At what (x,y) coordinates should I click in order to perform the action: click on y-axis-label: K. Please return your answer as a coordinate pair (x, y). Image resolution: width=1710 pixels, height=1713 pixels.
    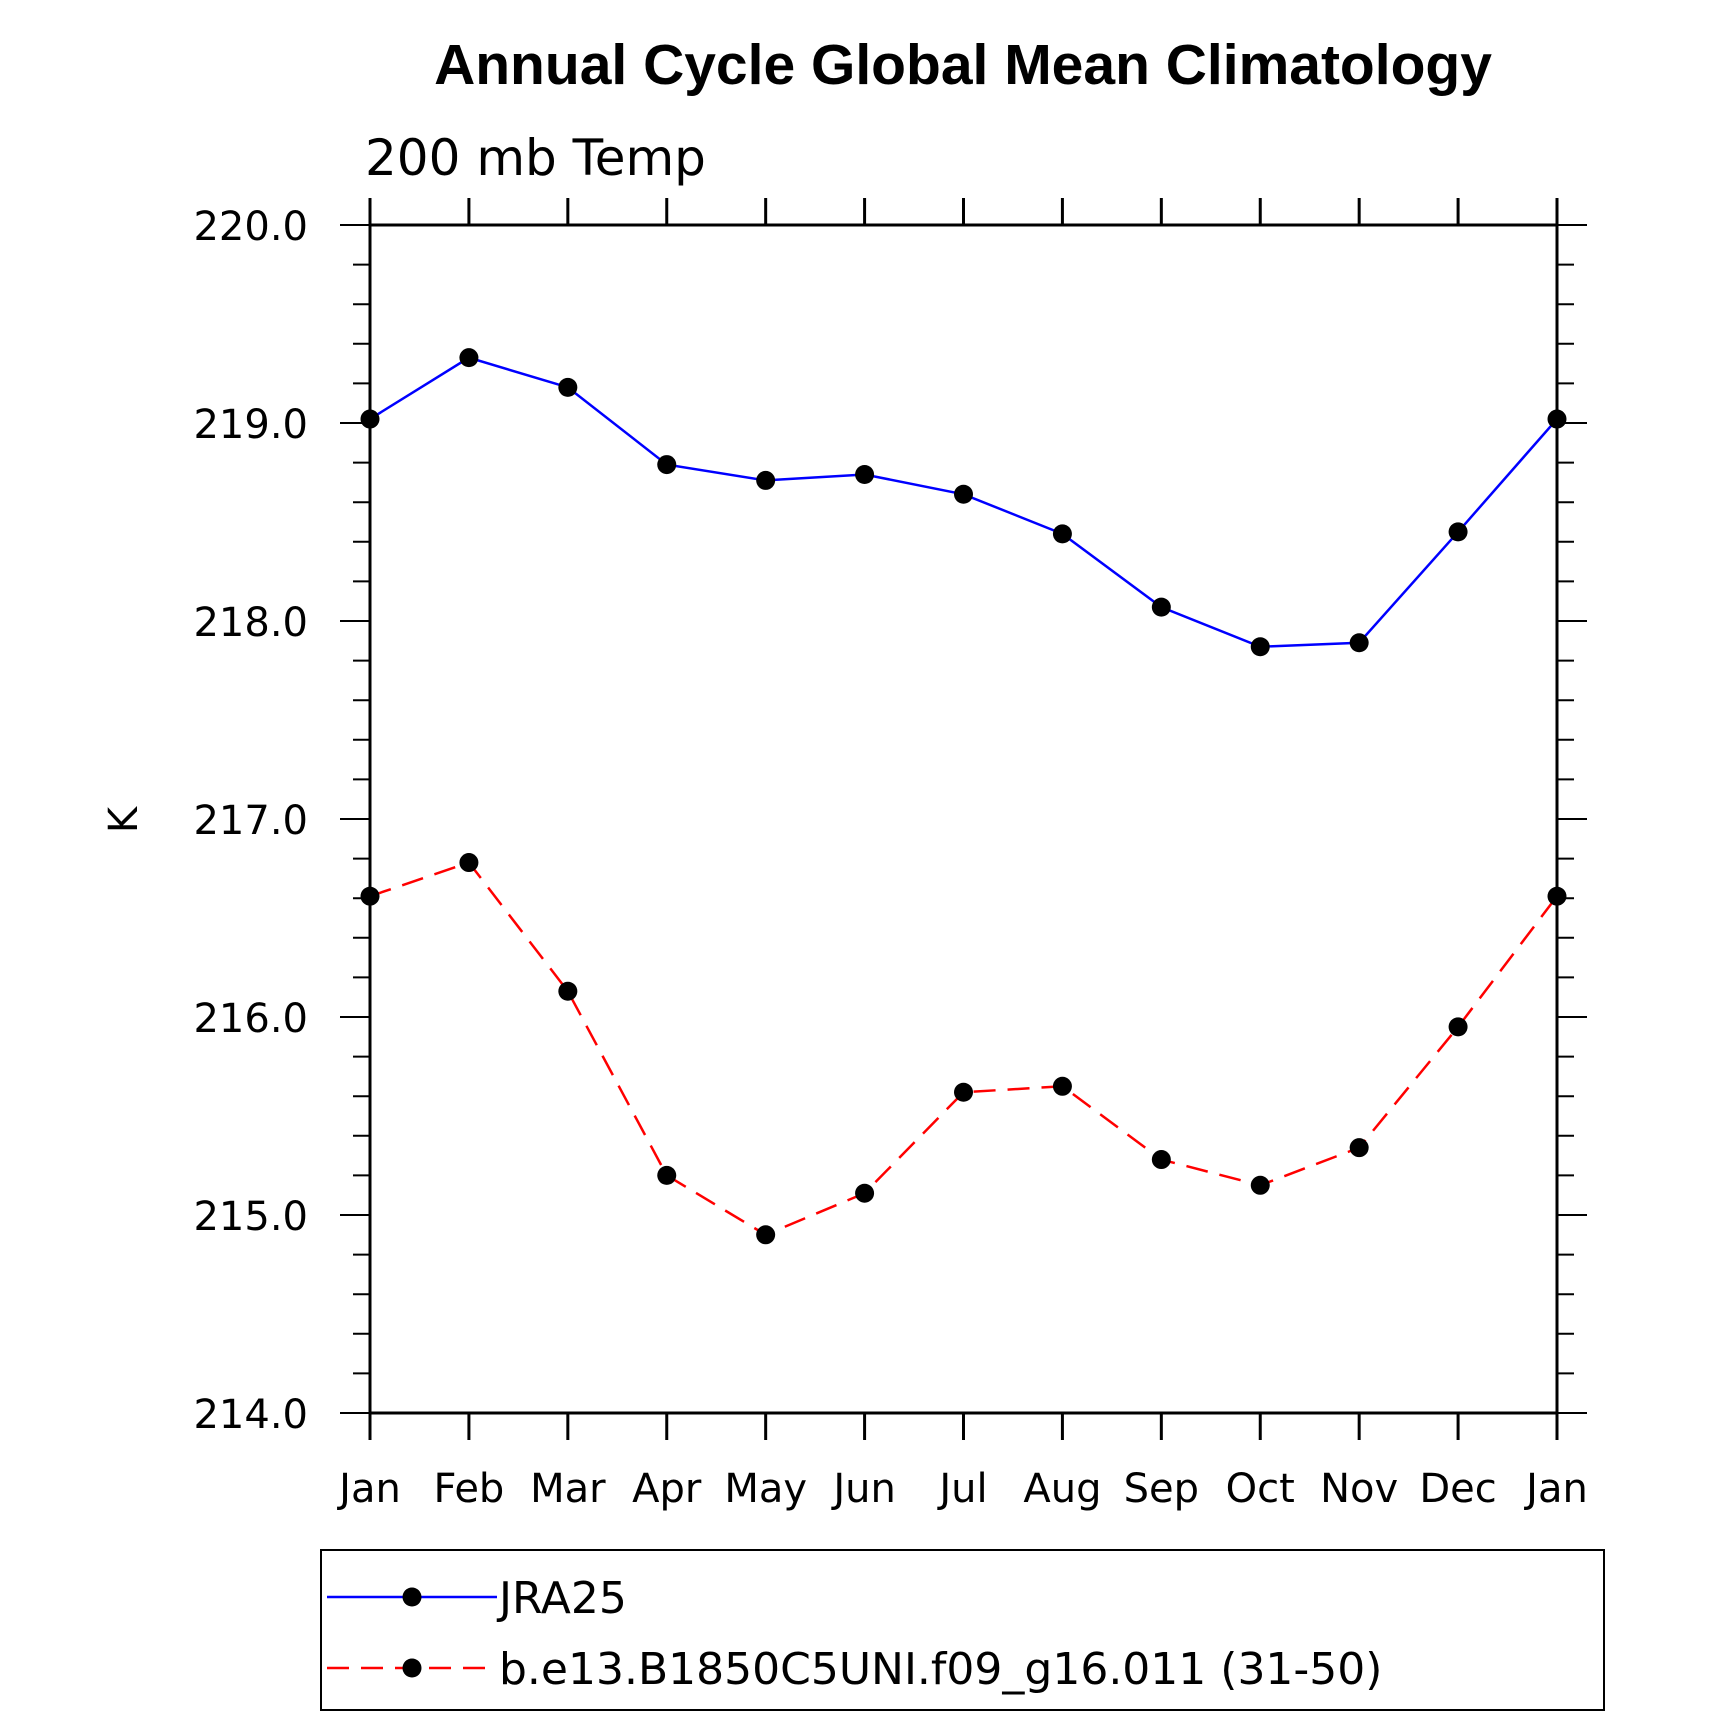
    Looking at the image, I should click on (124, 819).